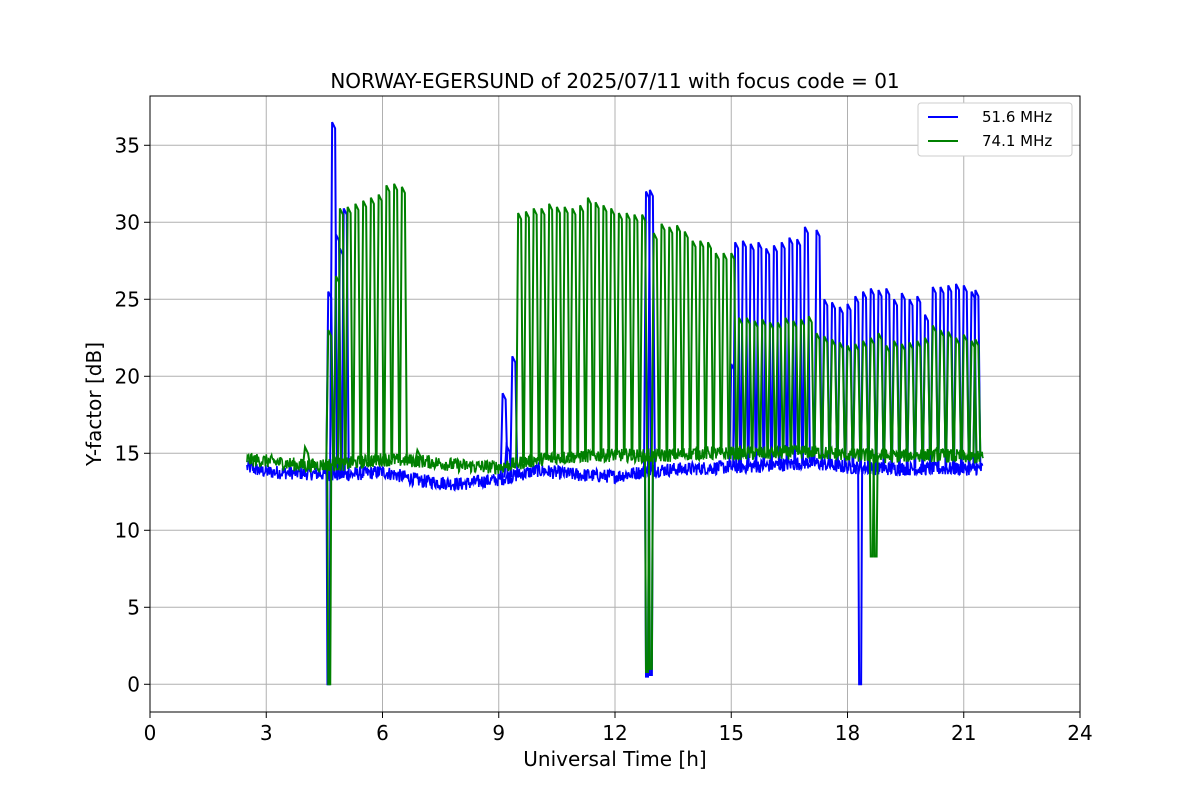 The width and height of the screenshot is (1200, 800). What do you see at coordinates (127, 376) in the screenshot?
I see `y-tick-label: 20` at bounding box center [127, 376].